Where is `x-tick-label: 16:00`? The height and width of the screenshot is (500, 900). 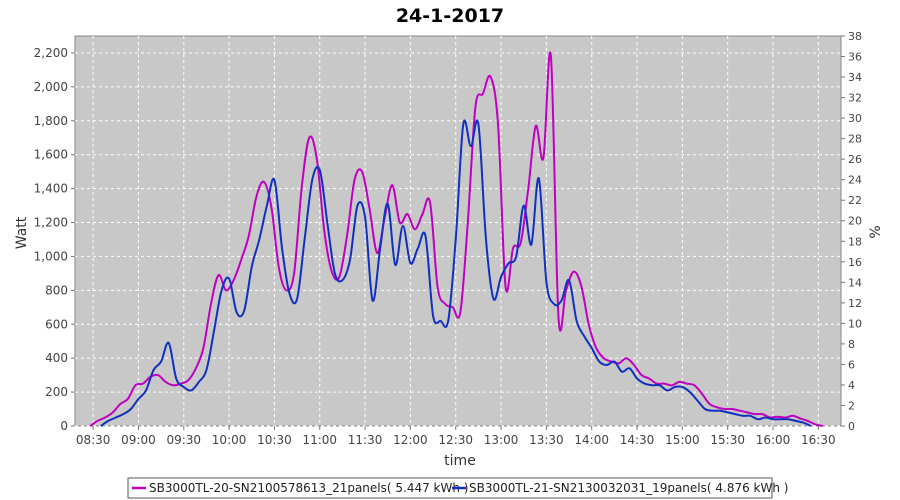 x-tick-label: 16:00 is located at coordinates (773, 440).